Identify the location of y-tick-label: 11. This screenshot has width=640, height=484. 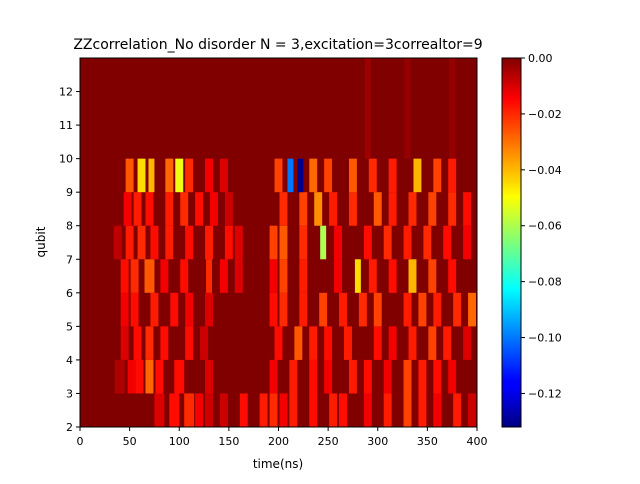
(66, 125).